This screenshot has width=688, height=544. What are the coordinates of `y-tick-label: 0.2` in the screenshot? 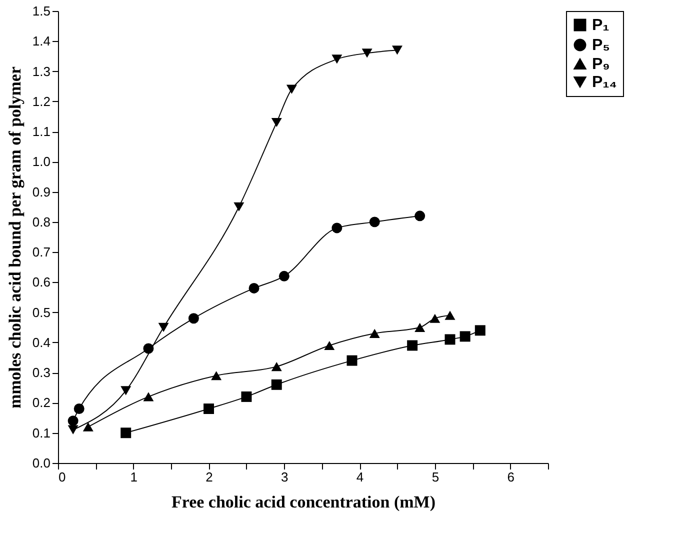 It's located at (41, 402).